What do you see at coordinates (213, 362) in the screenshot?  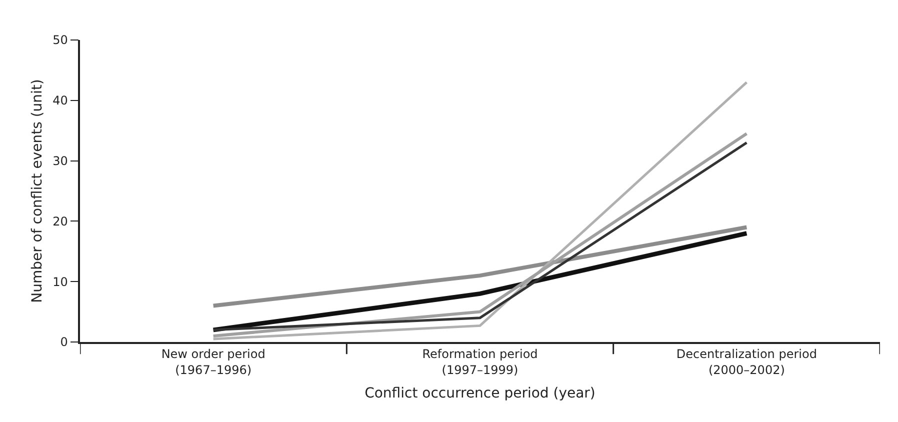 I see `x-tick-label: New order period (1967–1996)` at bounding box center [213, 362].